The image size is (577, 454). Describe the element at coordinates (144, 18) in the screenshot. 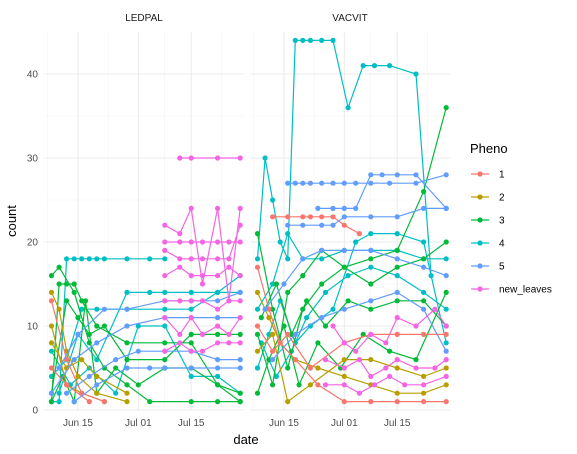

I see `strip-label-ledpal: LEDPAL` at that location.